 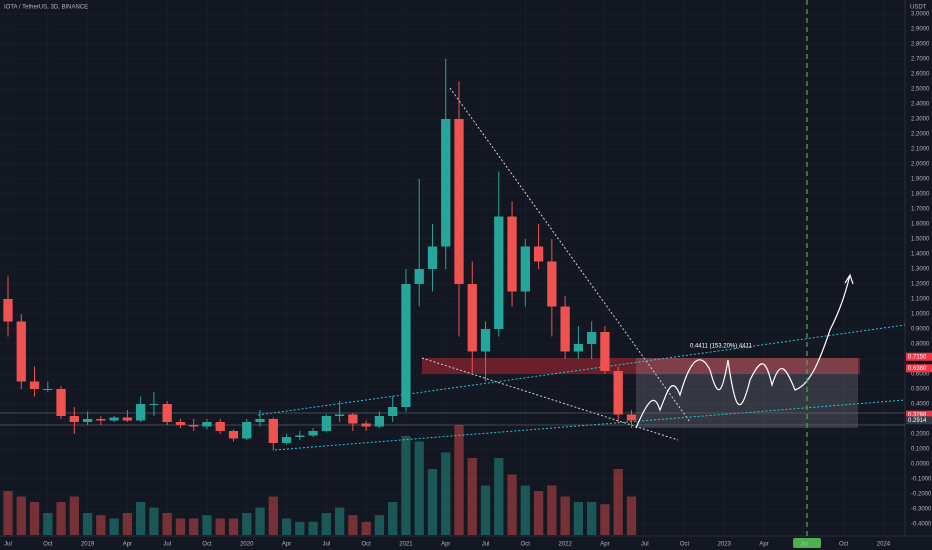 What do you see at coordinates (550, 399) in the screenshot?
I see `trend-line` at bounding box center [550, 399].